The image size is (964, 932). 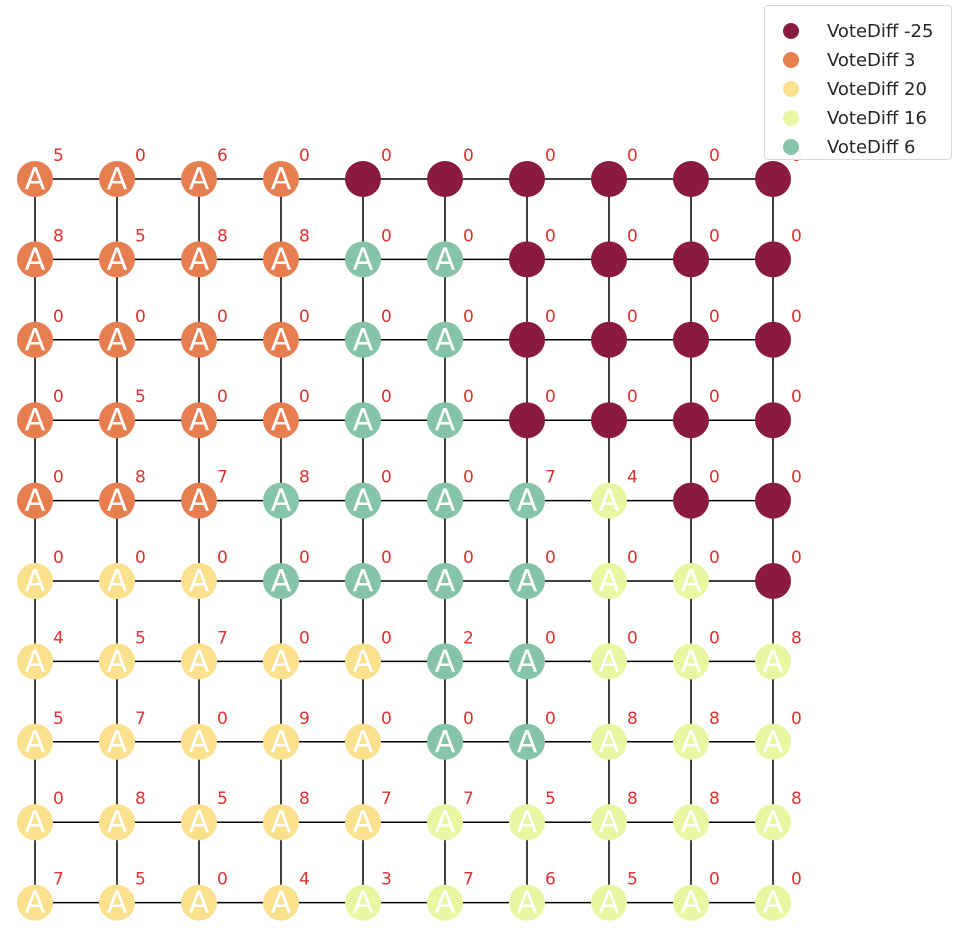 I want to click on legend-label: VoteDiff 6, so click(x=871, y=147).